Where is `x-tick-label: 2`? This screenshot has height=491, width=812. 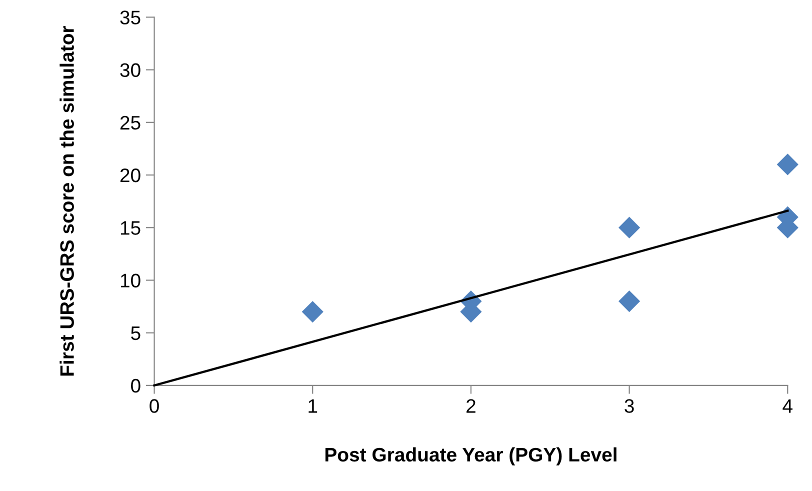 x-tick-label: 2 is located at coordinates (471, 406).